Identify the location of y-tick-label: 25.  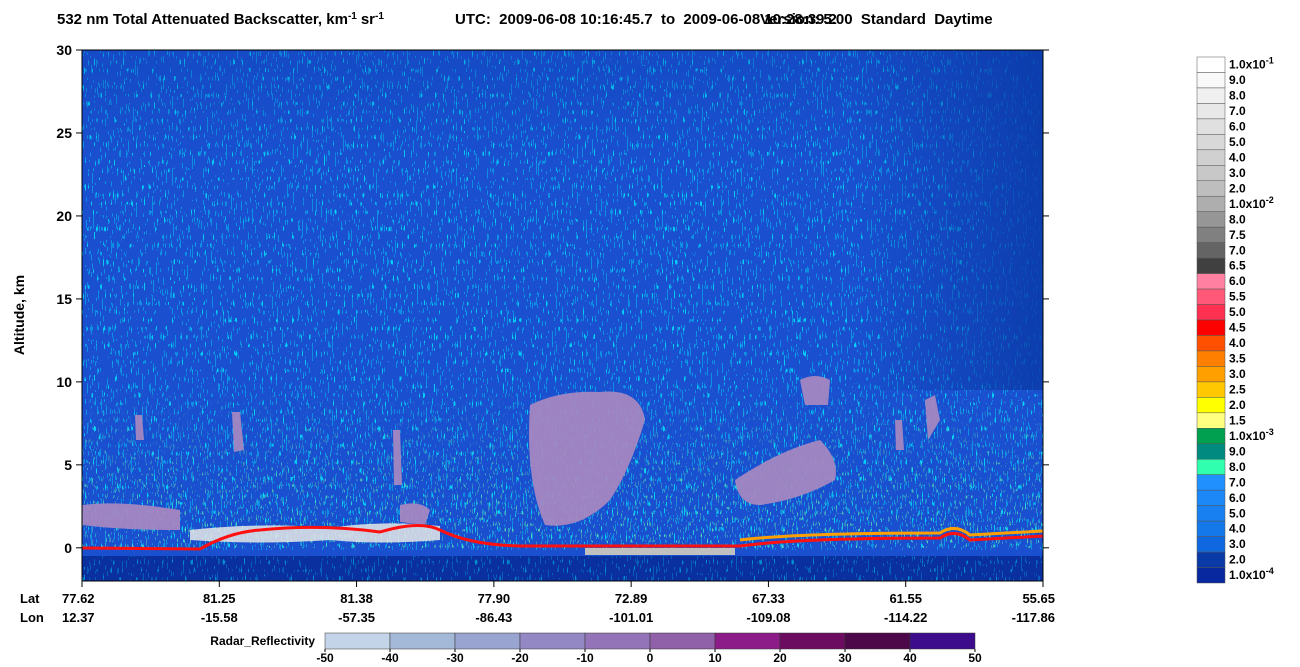
(64, 133).